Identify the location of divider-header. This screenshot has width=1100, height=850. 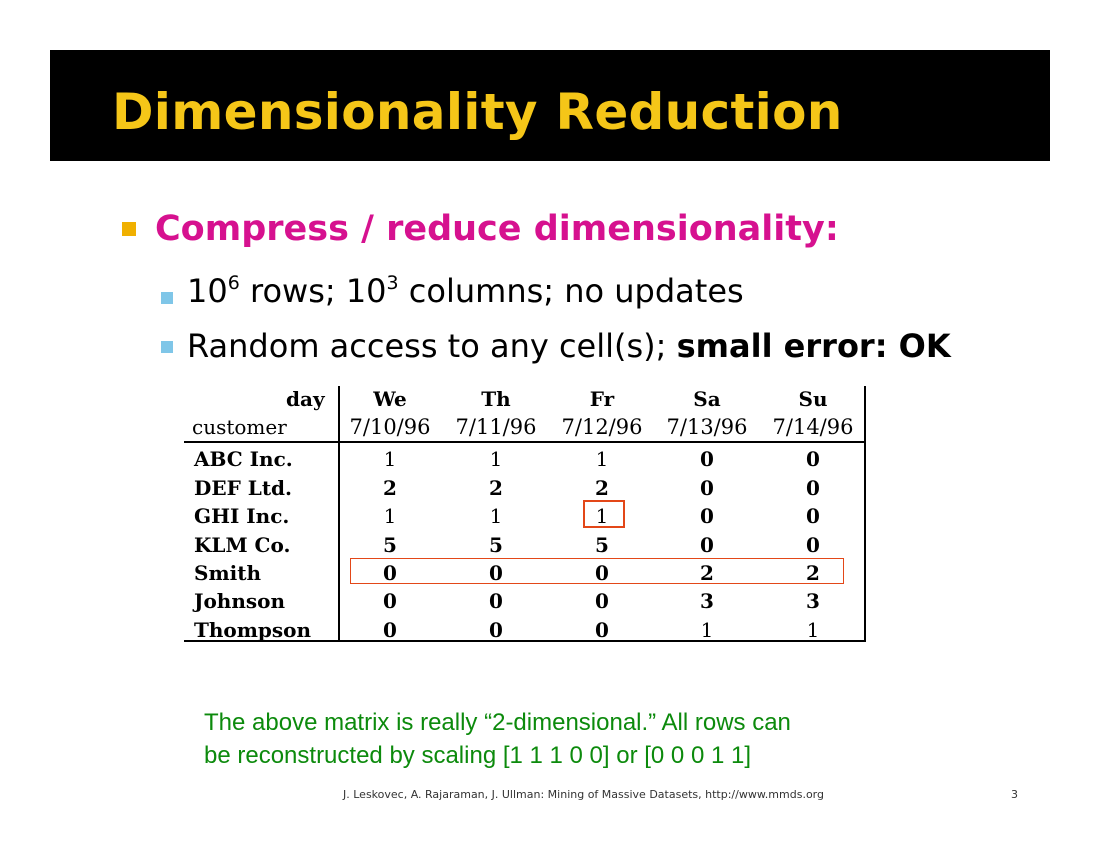
(525, 442).